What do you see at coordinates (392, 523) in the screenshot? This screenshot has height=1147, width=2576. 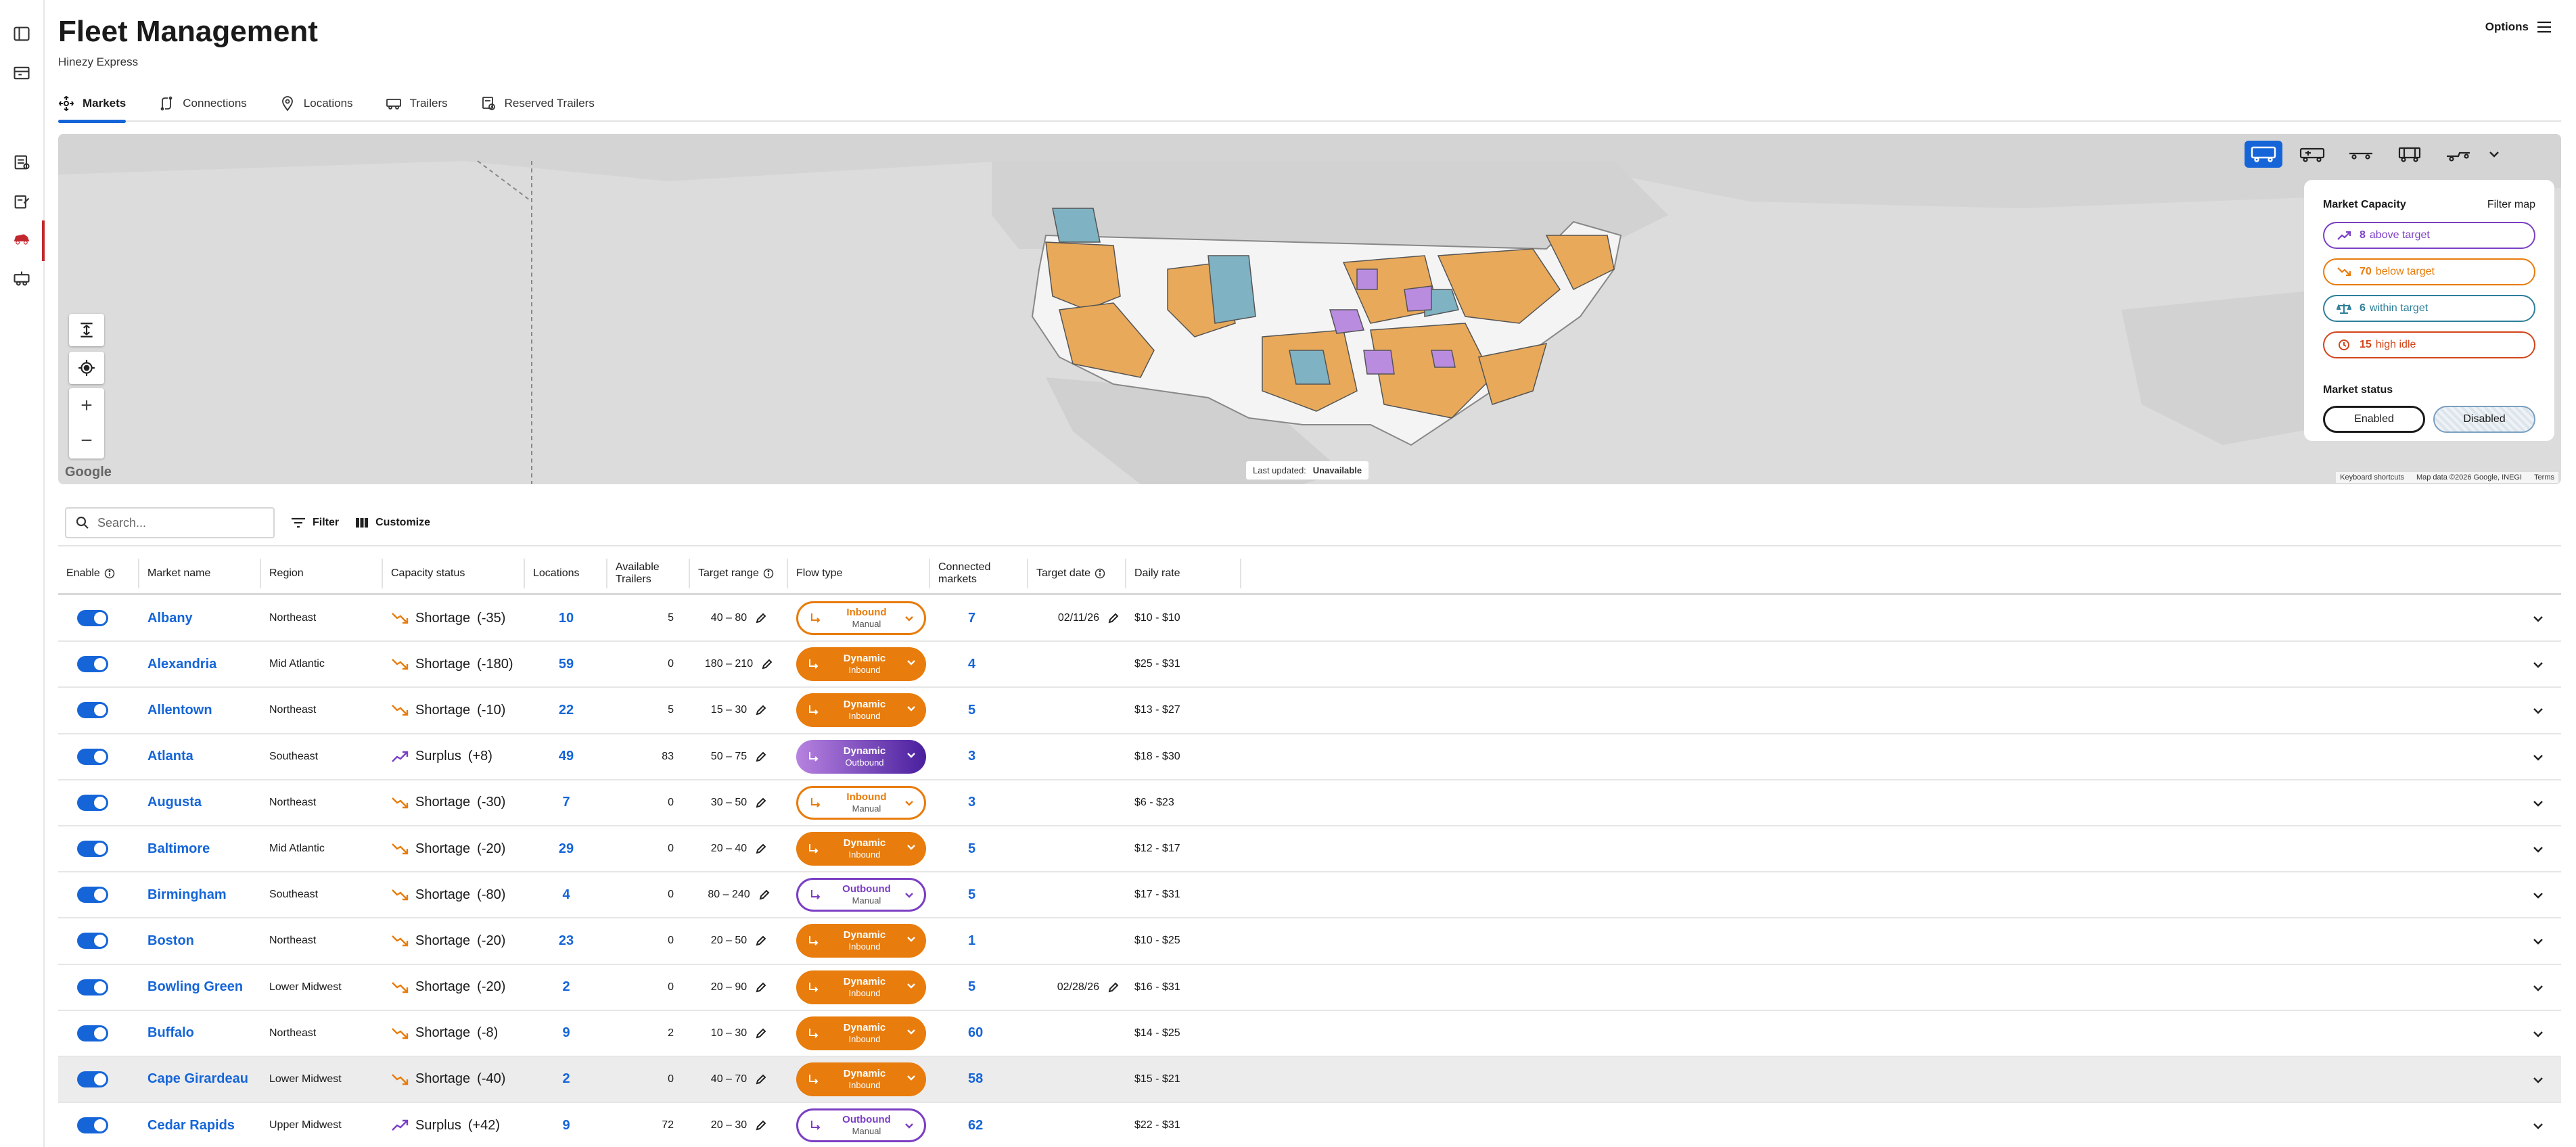 I see `customize-button: Customize` at bounding box center [392, 523].